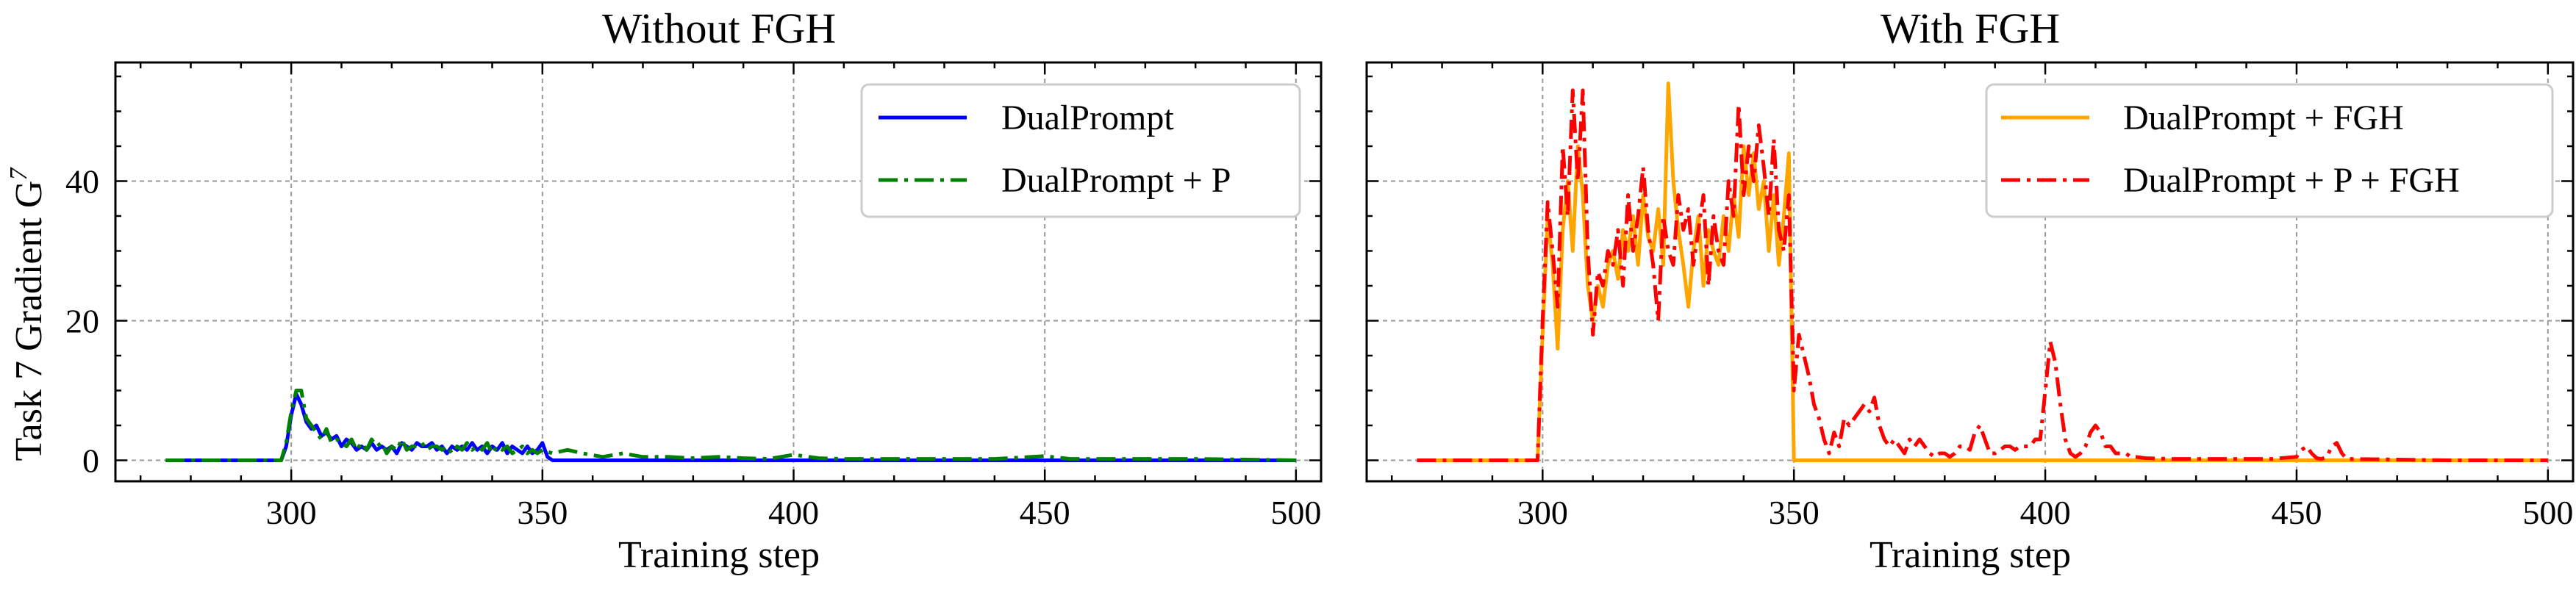 The image size is (2576, 590). I want to click on legend-left: DualPrompt DualPrompt + P, so click(1080, 150).